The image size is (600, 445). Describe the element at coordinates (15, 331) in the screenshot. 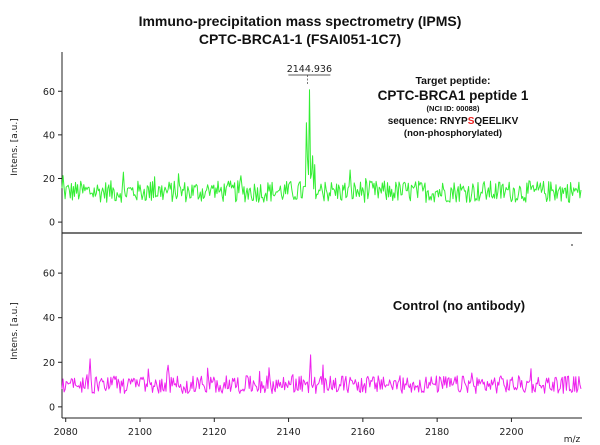

I see `bottom-y-axis-label: Intens. [a.u.]` at that location.